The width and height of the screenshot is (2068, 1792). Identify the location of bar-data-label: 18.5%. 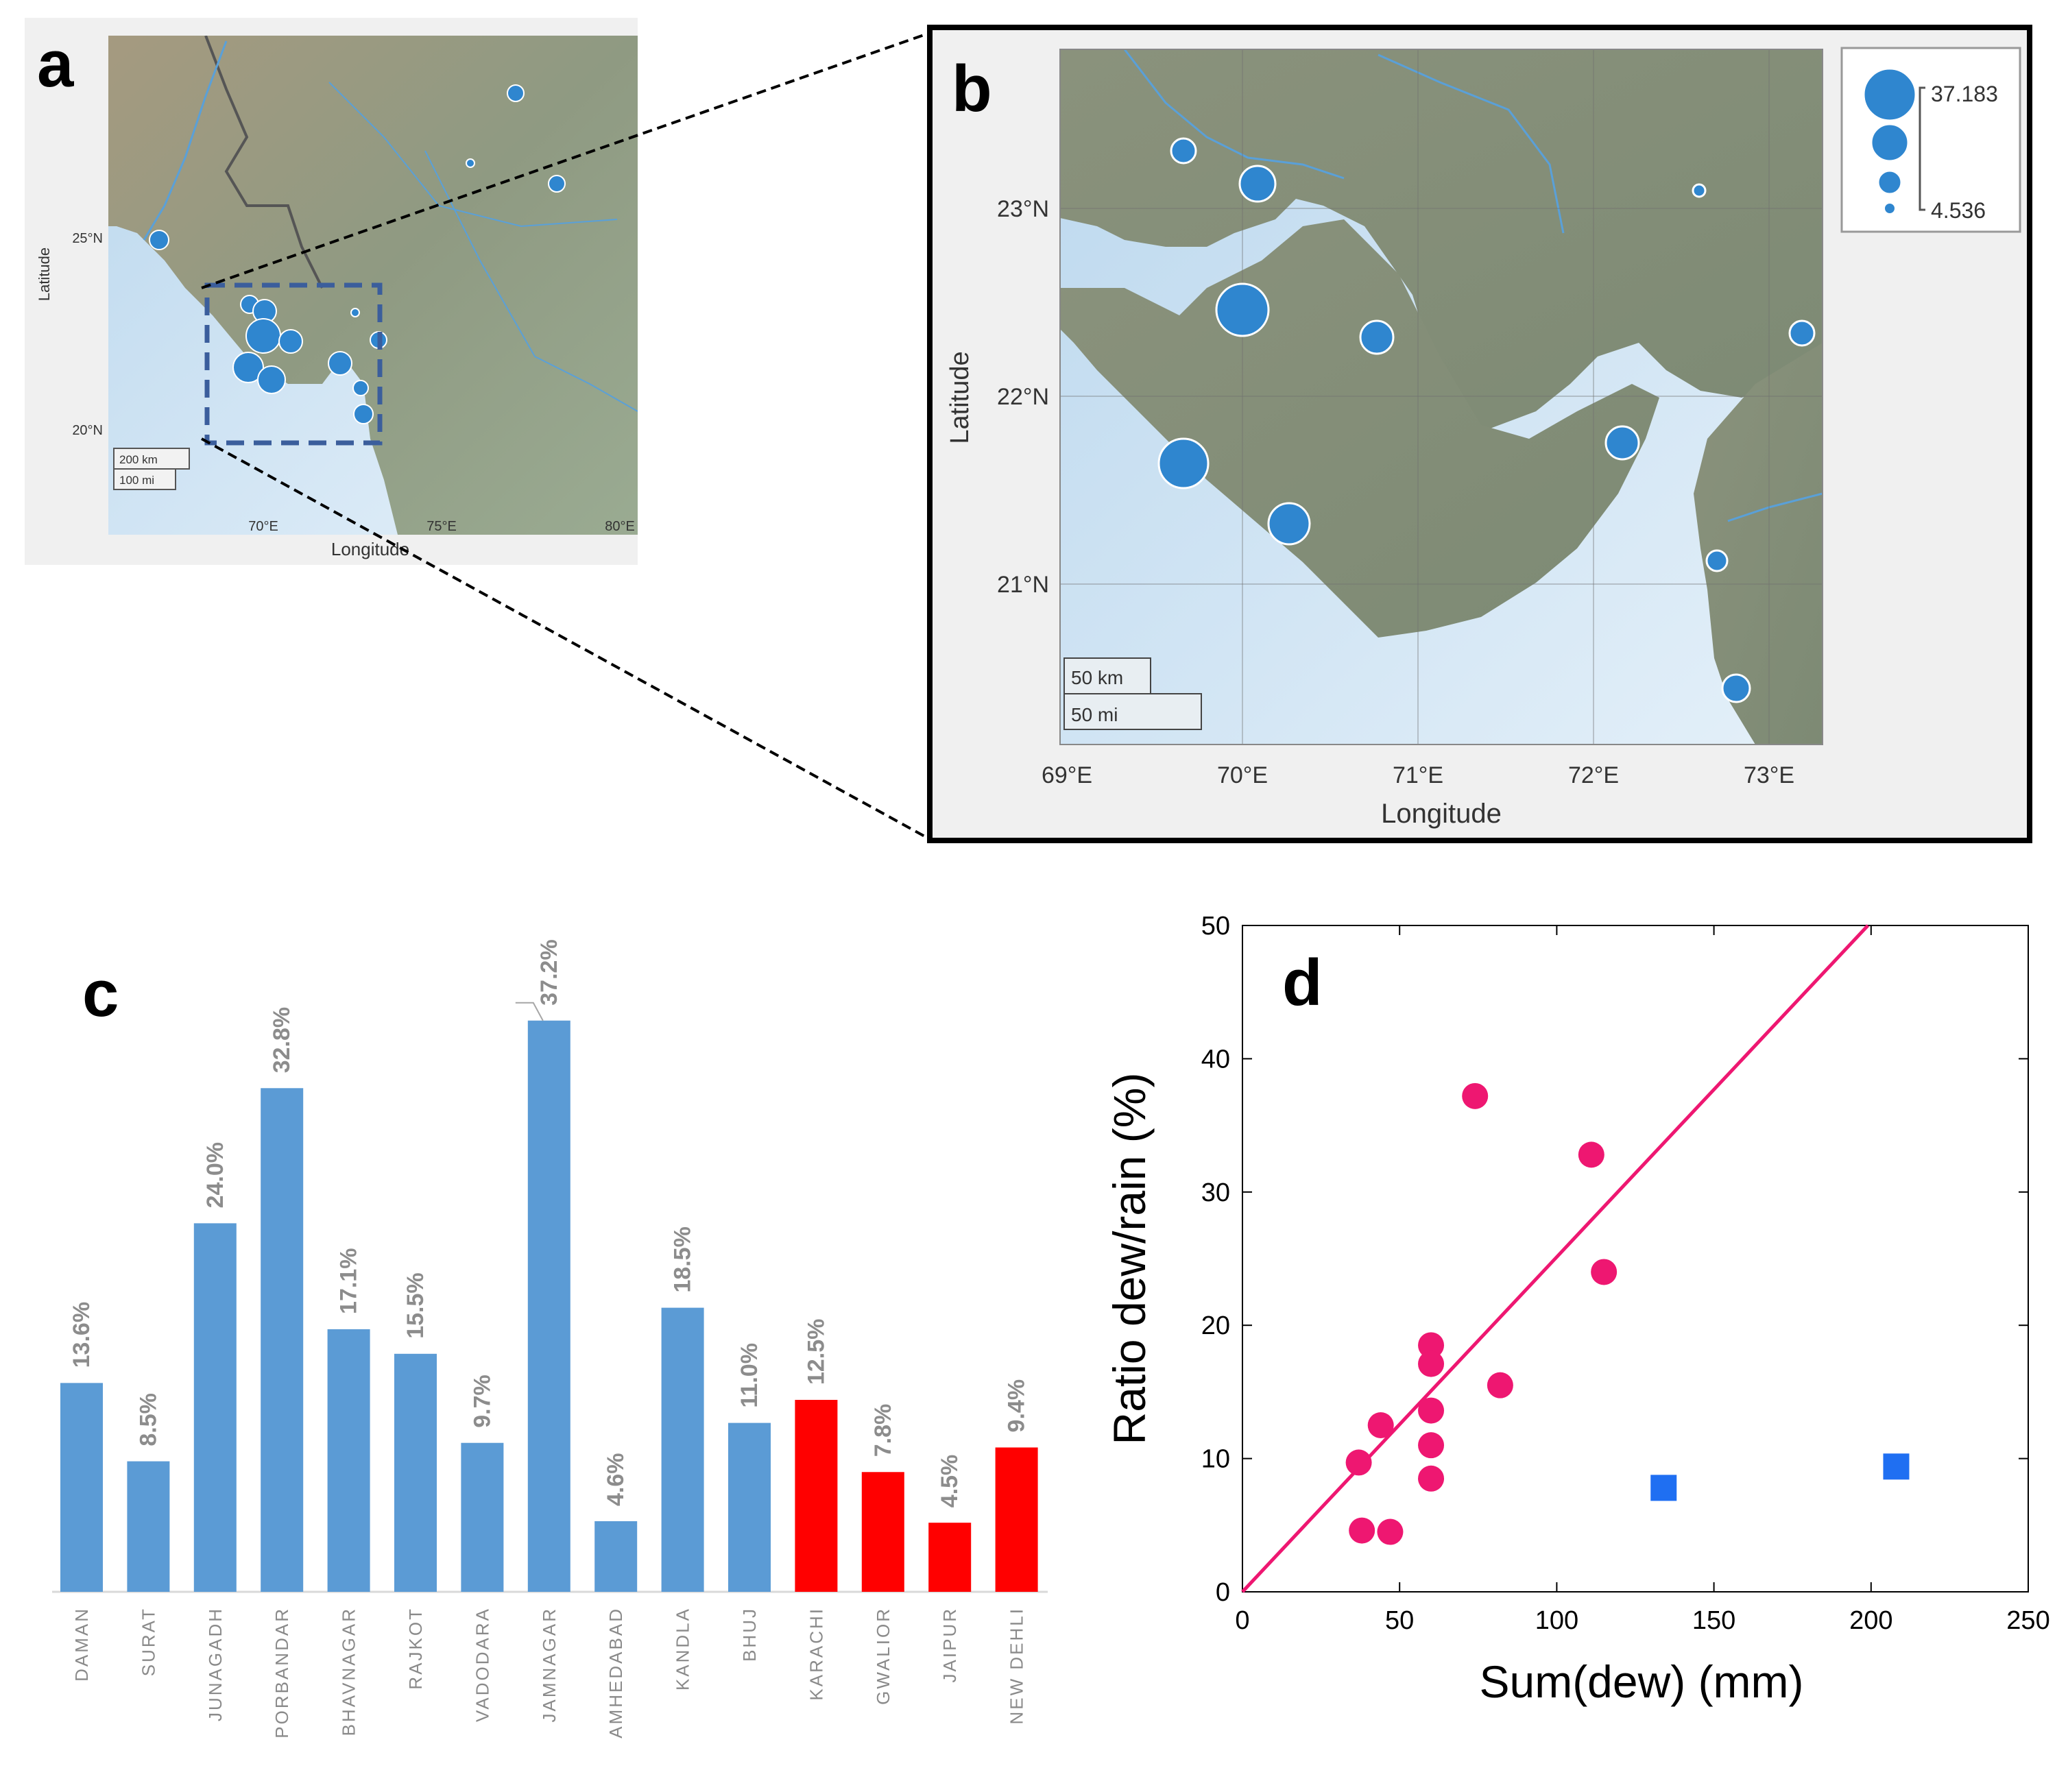
(683, 1259).